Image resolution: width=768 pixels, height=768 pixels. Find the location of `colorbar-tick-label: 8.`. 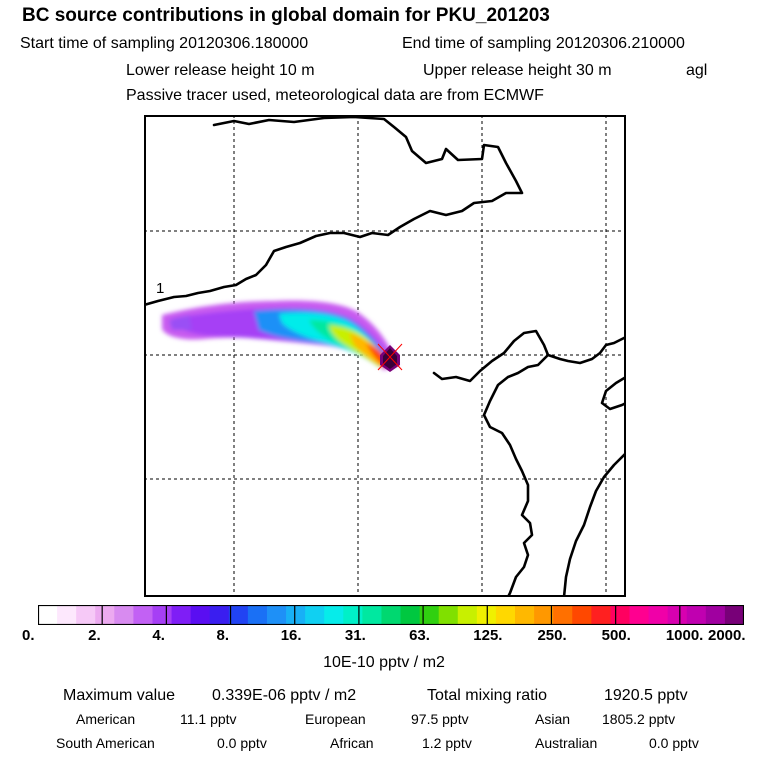

colorbar-tick-label: 8. is located at coordinates (223, 635).